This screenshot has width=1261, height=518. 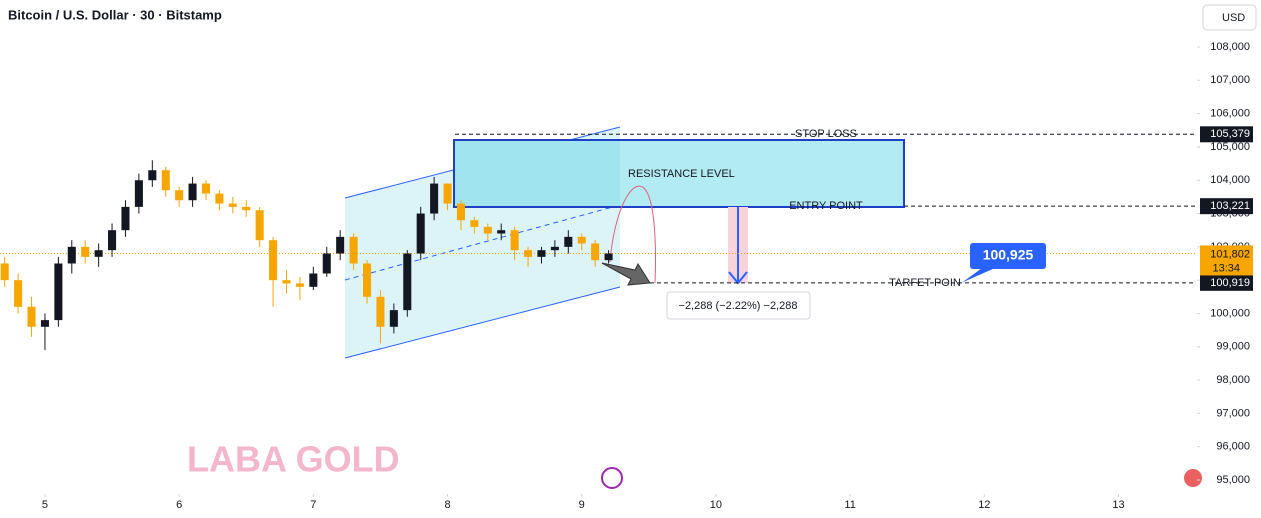 I want to click on y-tick-label: 100,000, so click(x=1230, y=313).